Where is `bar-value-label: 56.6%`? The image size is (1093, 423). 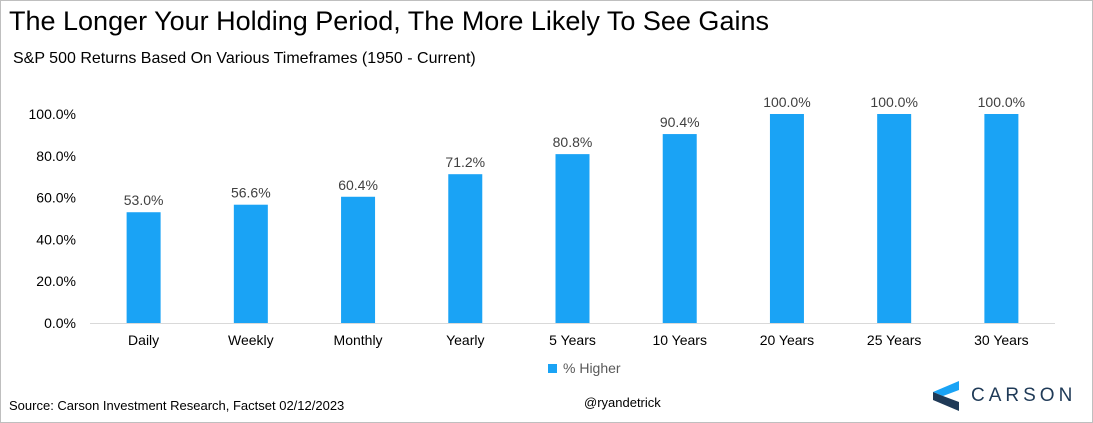 bar-value-label: 56.6% is located at coordinates (251, 193).